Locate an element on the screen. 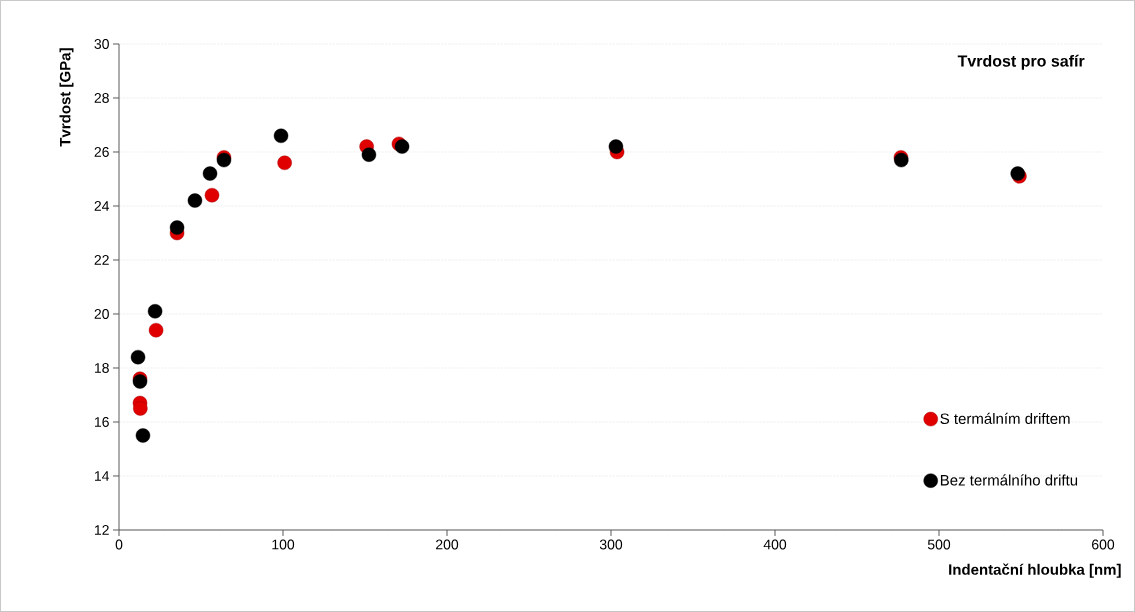 The width and height of the screenshot is (1135, 612). y-tick-label: 14 is located at coordinates (102, 476).